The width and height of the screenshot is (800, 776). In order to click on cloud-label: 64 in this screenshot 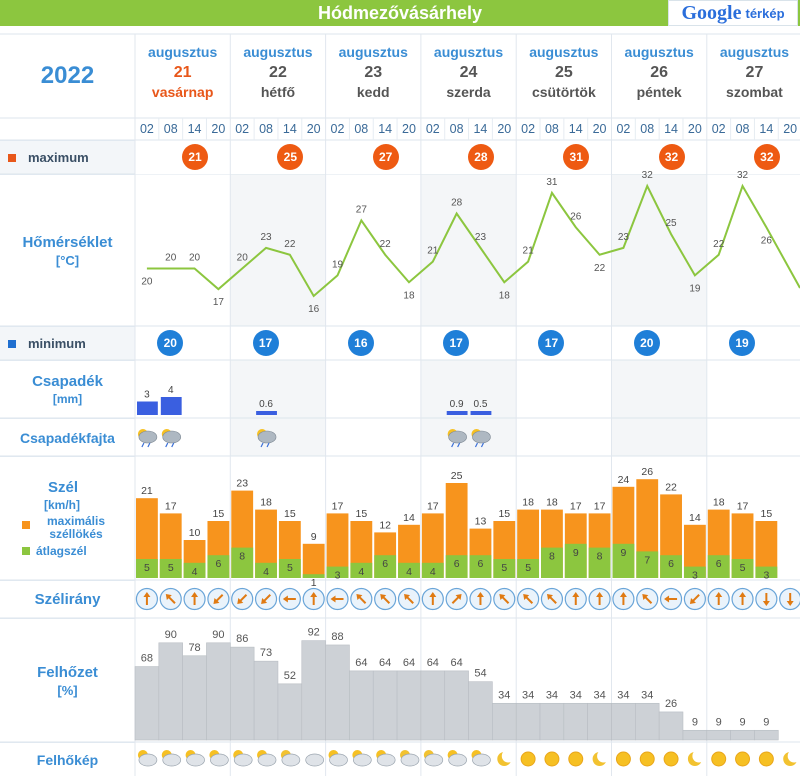, I will do `click(409, 663)`.